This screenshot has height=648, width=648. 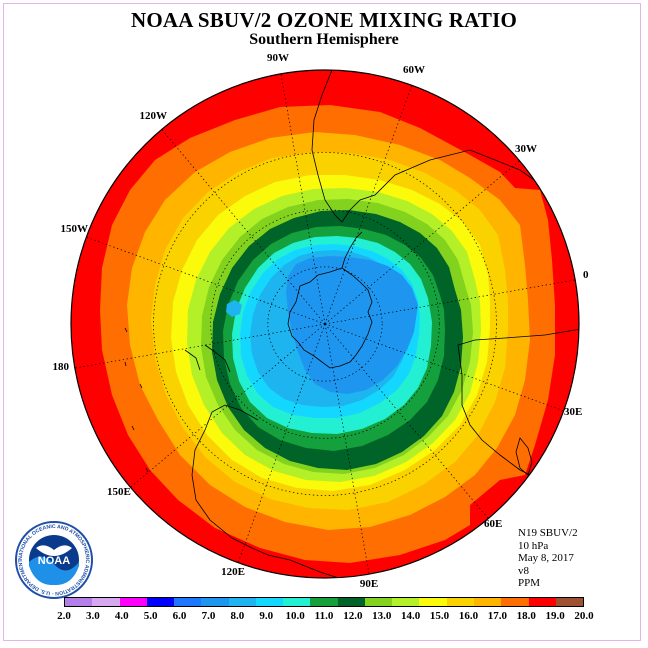 I want to click on colorbar-tick-label: 8.0, so click(x=237, y=616).